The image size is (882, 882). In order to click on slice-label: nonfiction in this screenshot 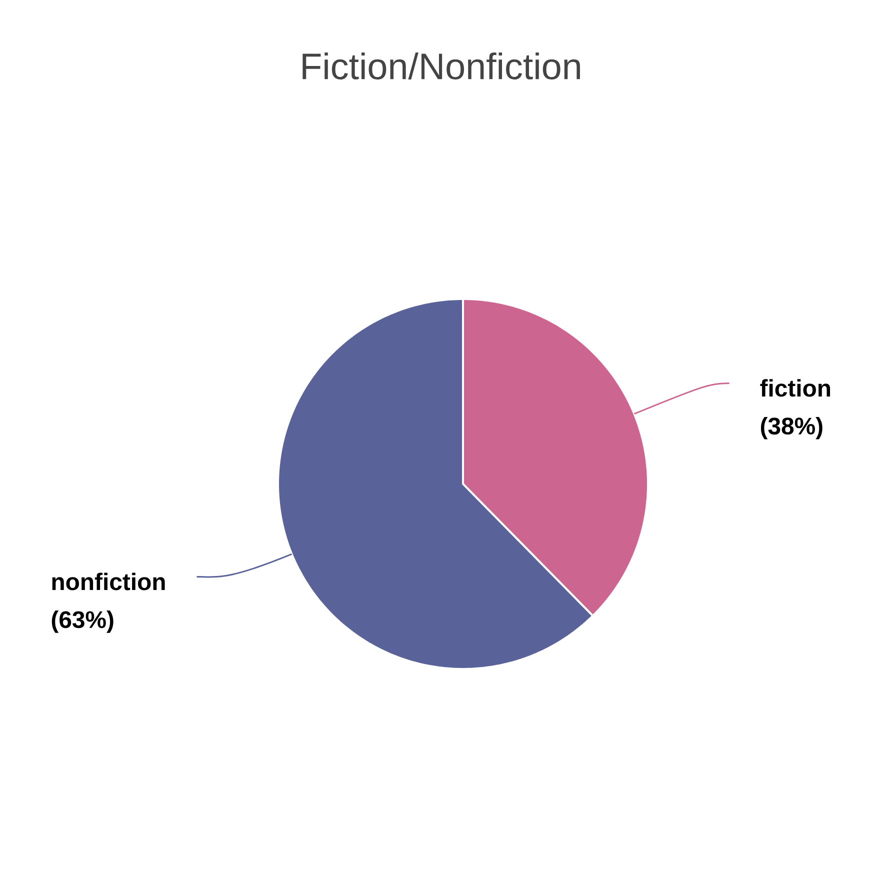, I will do `click(108, 581)`.